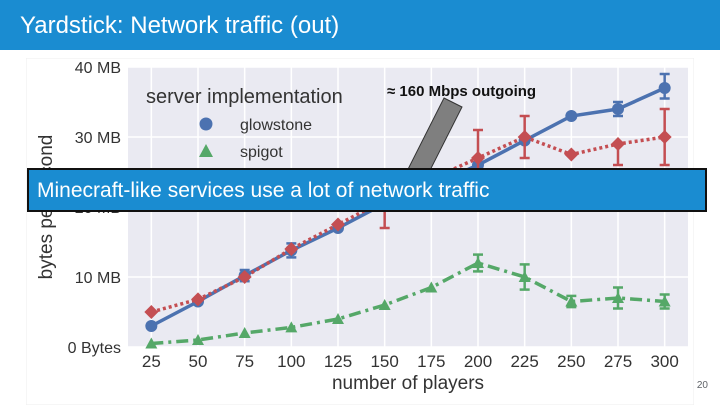 The image size is (720, 405). I want to click on x-axis-label: number of players, so click(408, 383).